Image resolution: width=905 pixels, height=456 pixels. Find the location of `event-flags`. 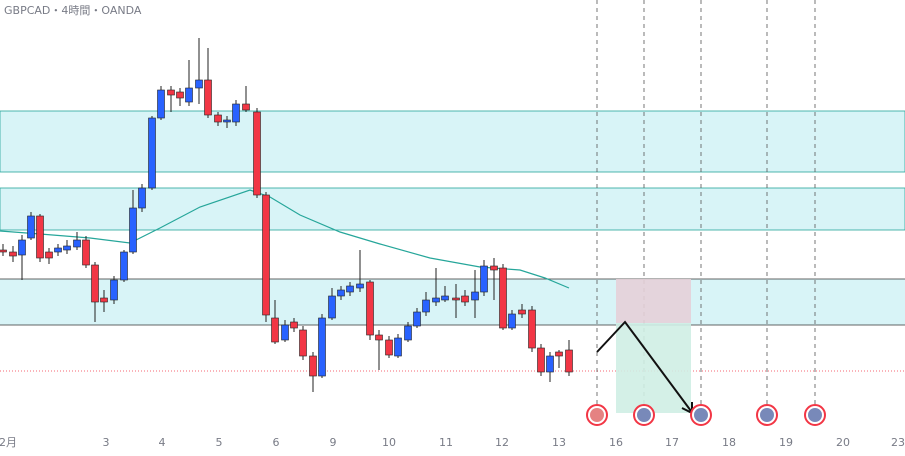

event-flags is located at coordinates (706, 415).